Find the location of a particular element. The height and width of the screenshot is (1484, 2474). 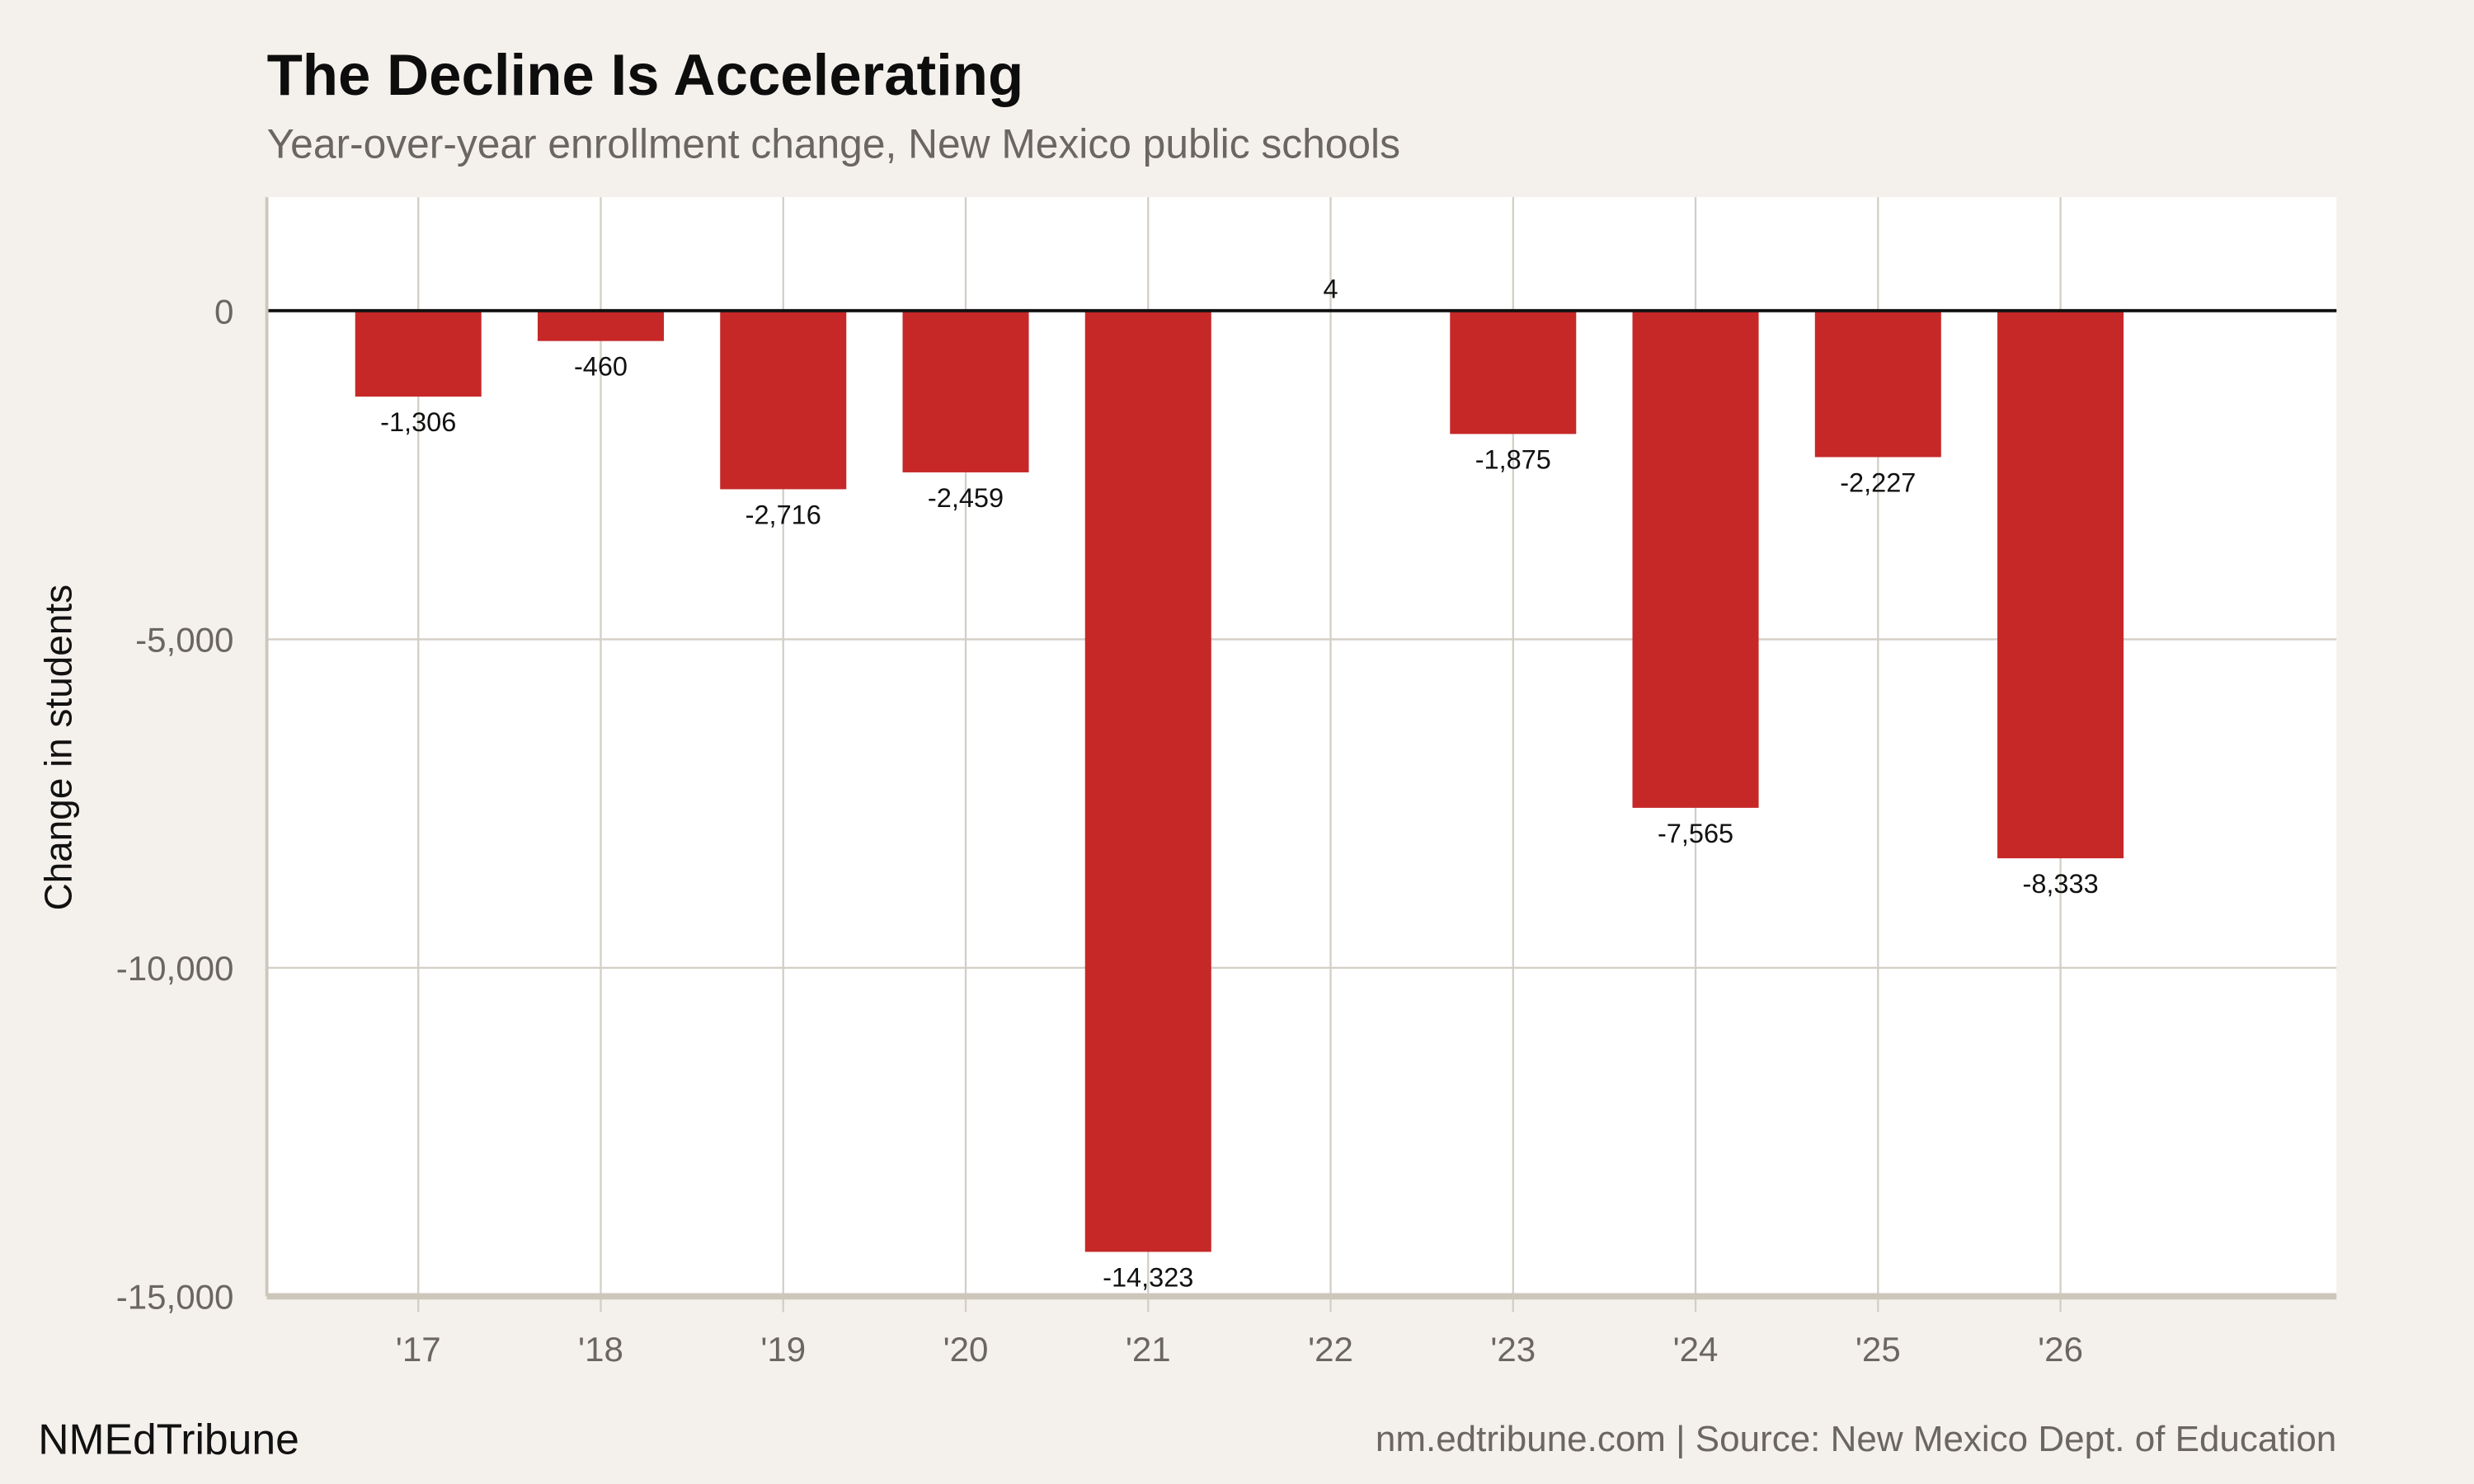

data-label: -1,875 is located at coordinates (1513, 459).